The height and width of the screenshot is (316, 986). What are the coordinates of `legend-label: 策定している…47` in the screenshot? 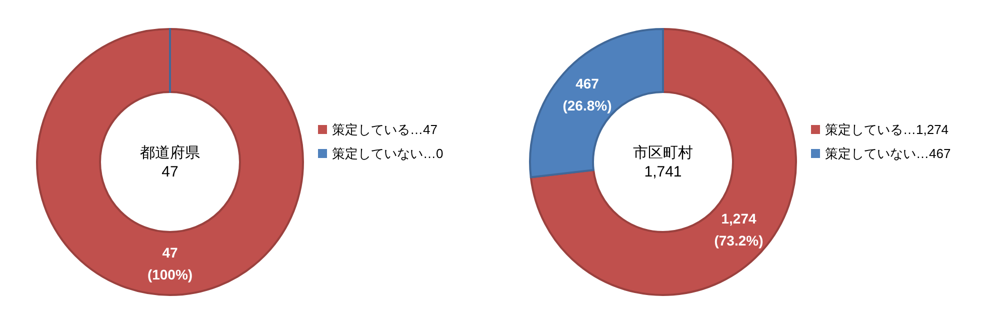 It's located at (385, 129).